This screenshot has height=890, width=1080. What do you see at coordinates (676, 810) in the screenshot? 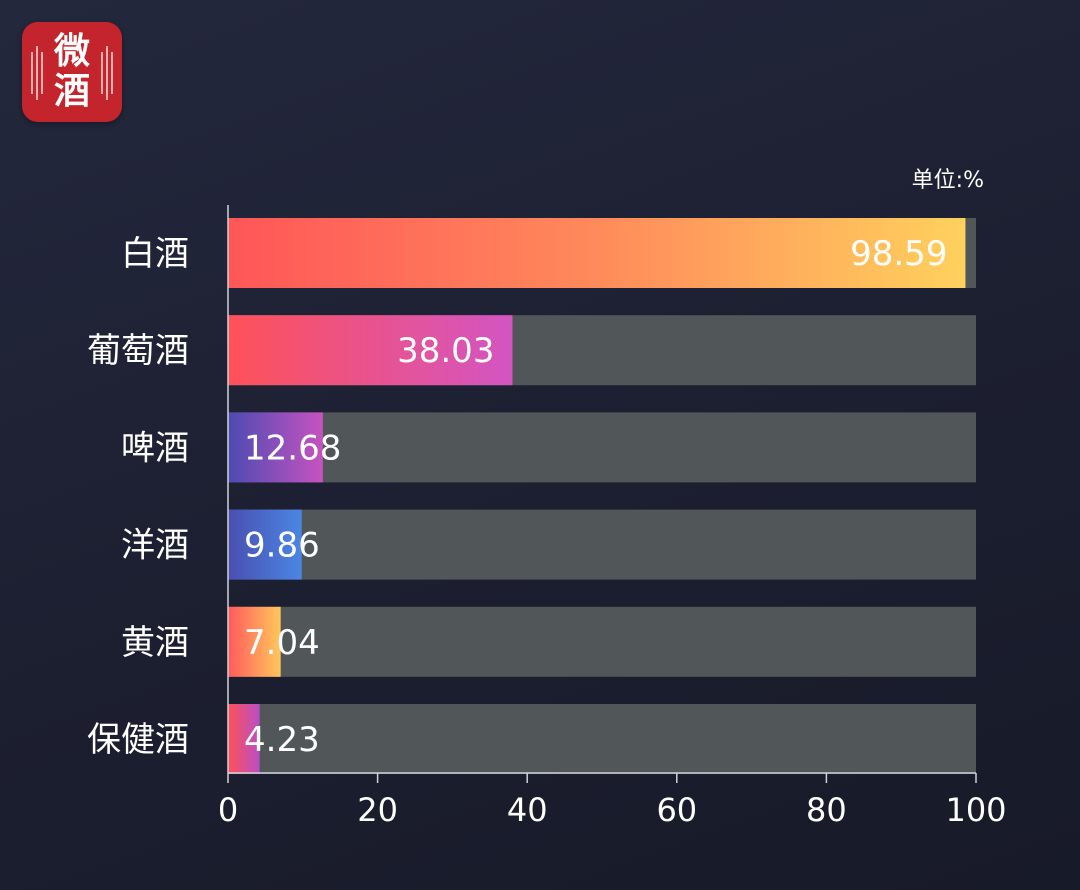
I see `x-tick-label: 60` at bounding box center [676, 810].